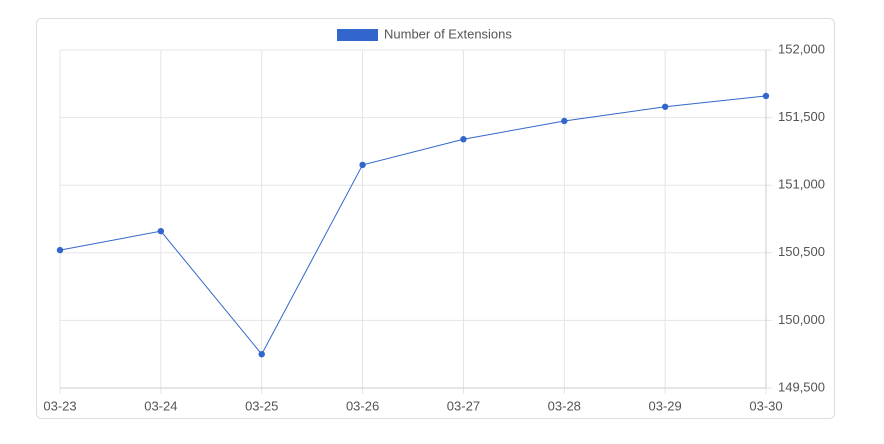  I want to click on x-tick-label: 03-25, so click(261, 405).